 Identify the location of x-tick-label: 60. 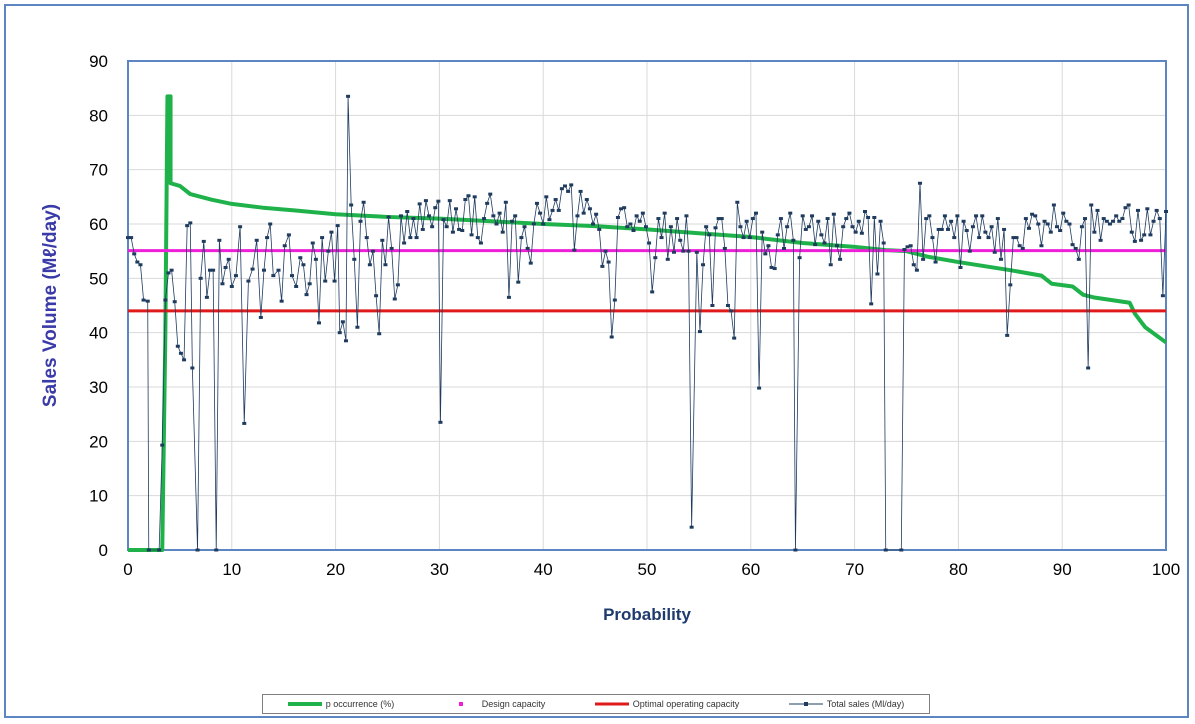
(750, 569).